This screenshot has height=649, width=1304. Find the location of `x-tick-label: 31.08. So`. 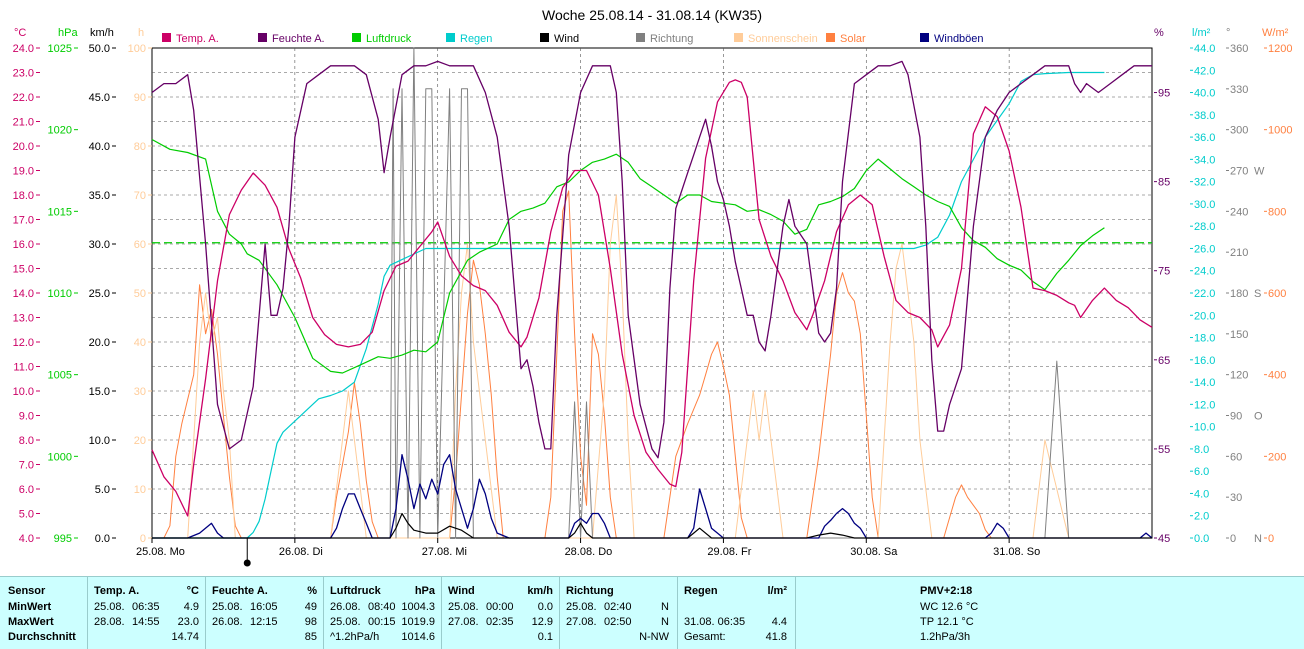

x-tick-label: 31.08. So is located at coordinates (1016, 552).